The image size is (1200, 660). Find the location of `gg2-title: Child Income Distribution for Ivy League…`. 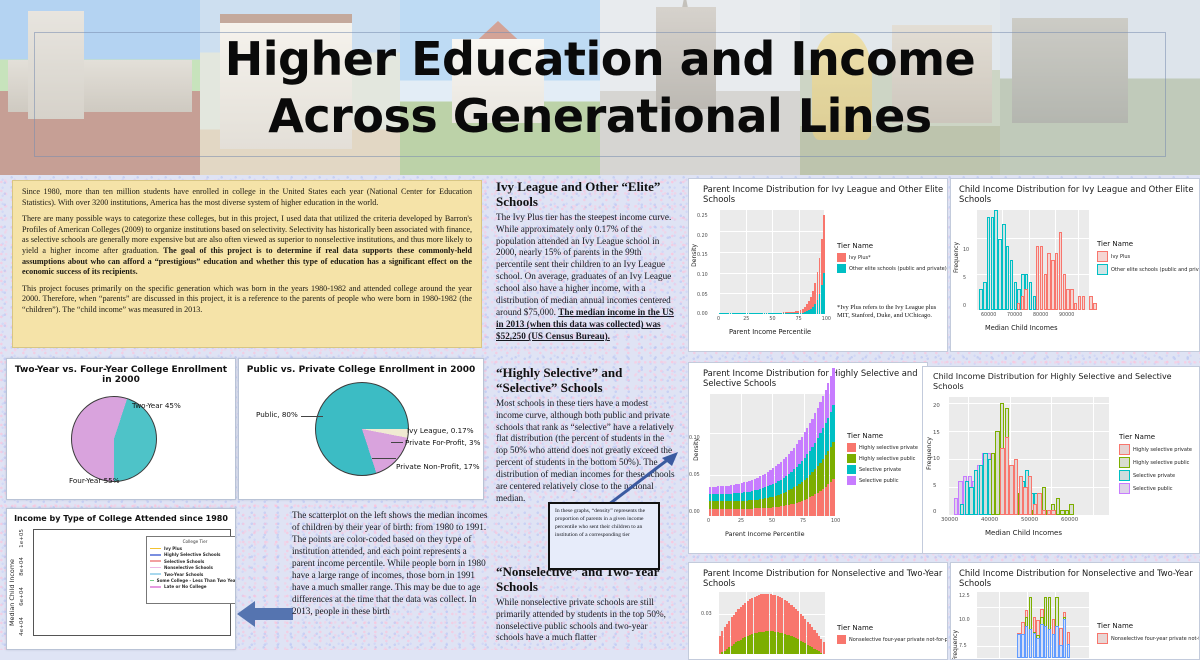

gg2-title: Child Income Distribution for Ivy League… is located at coordinates (1076, 194).